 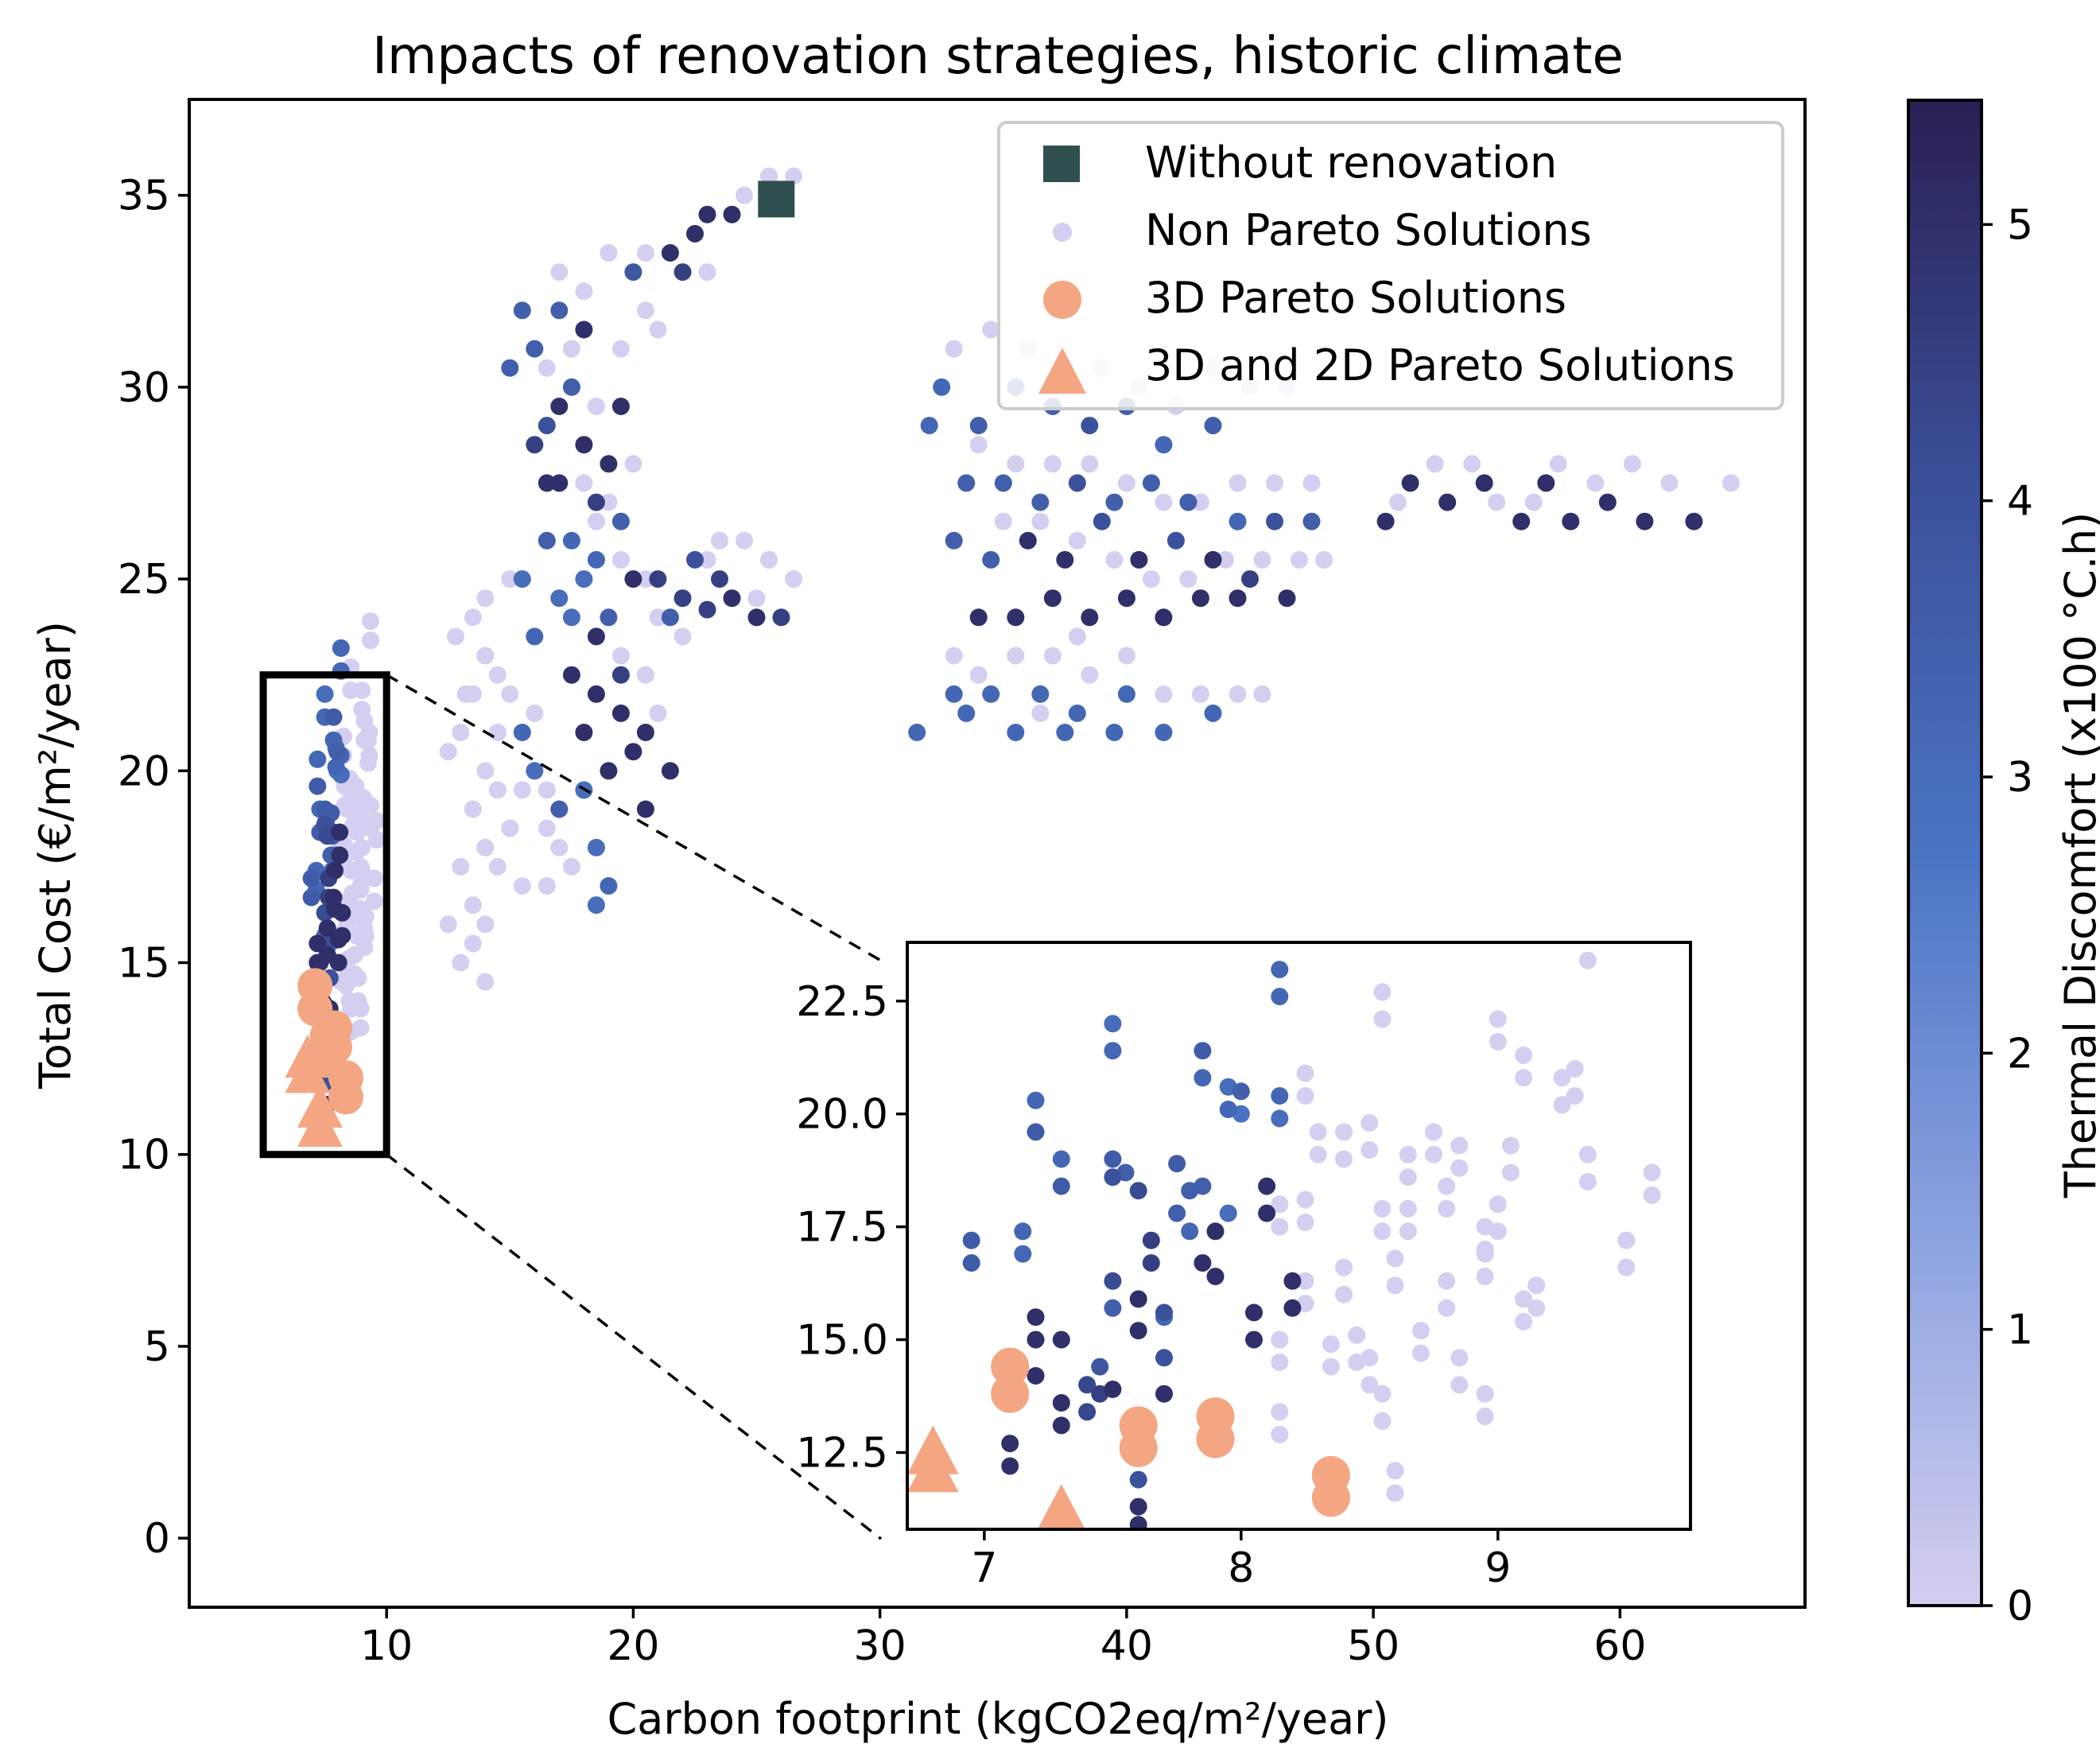 I want to click on colorbar-tick-label: 1, so click(x=2020, y=1330).